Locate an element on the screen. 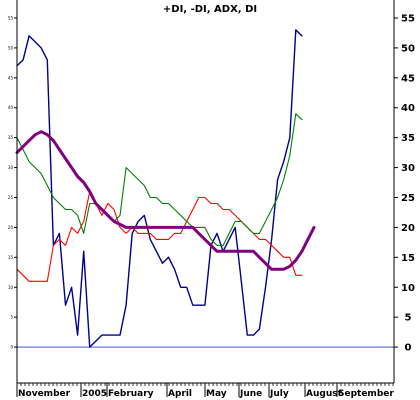  y-tick-label-left: 0 is located at coordinates (11, 347).